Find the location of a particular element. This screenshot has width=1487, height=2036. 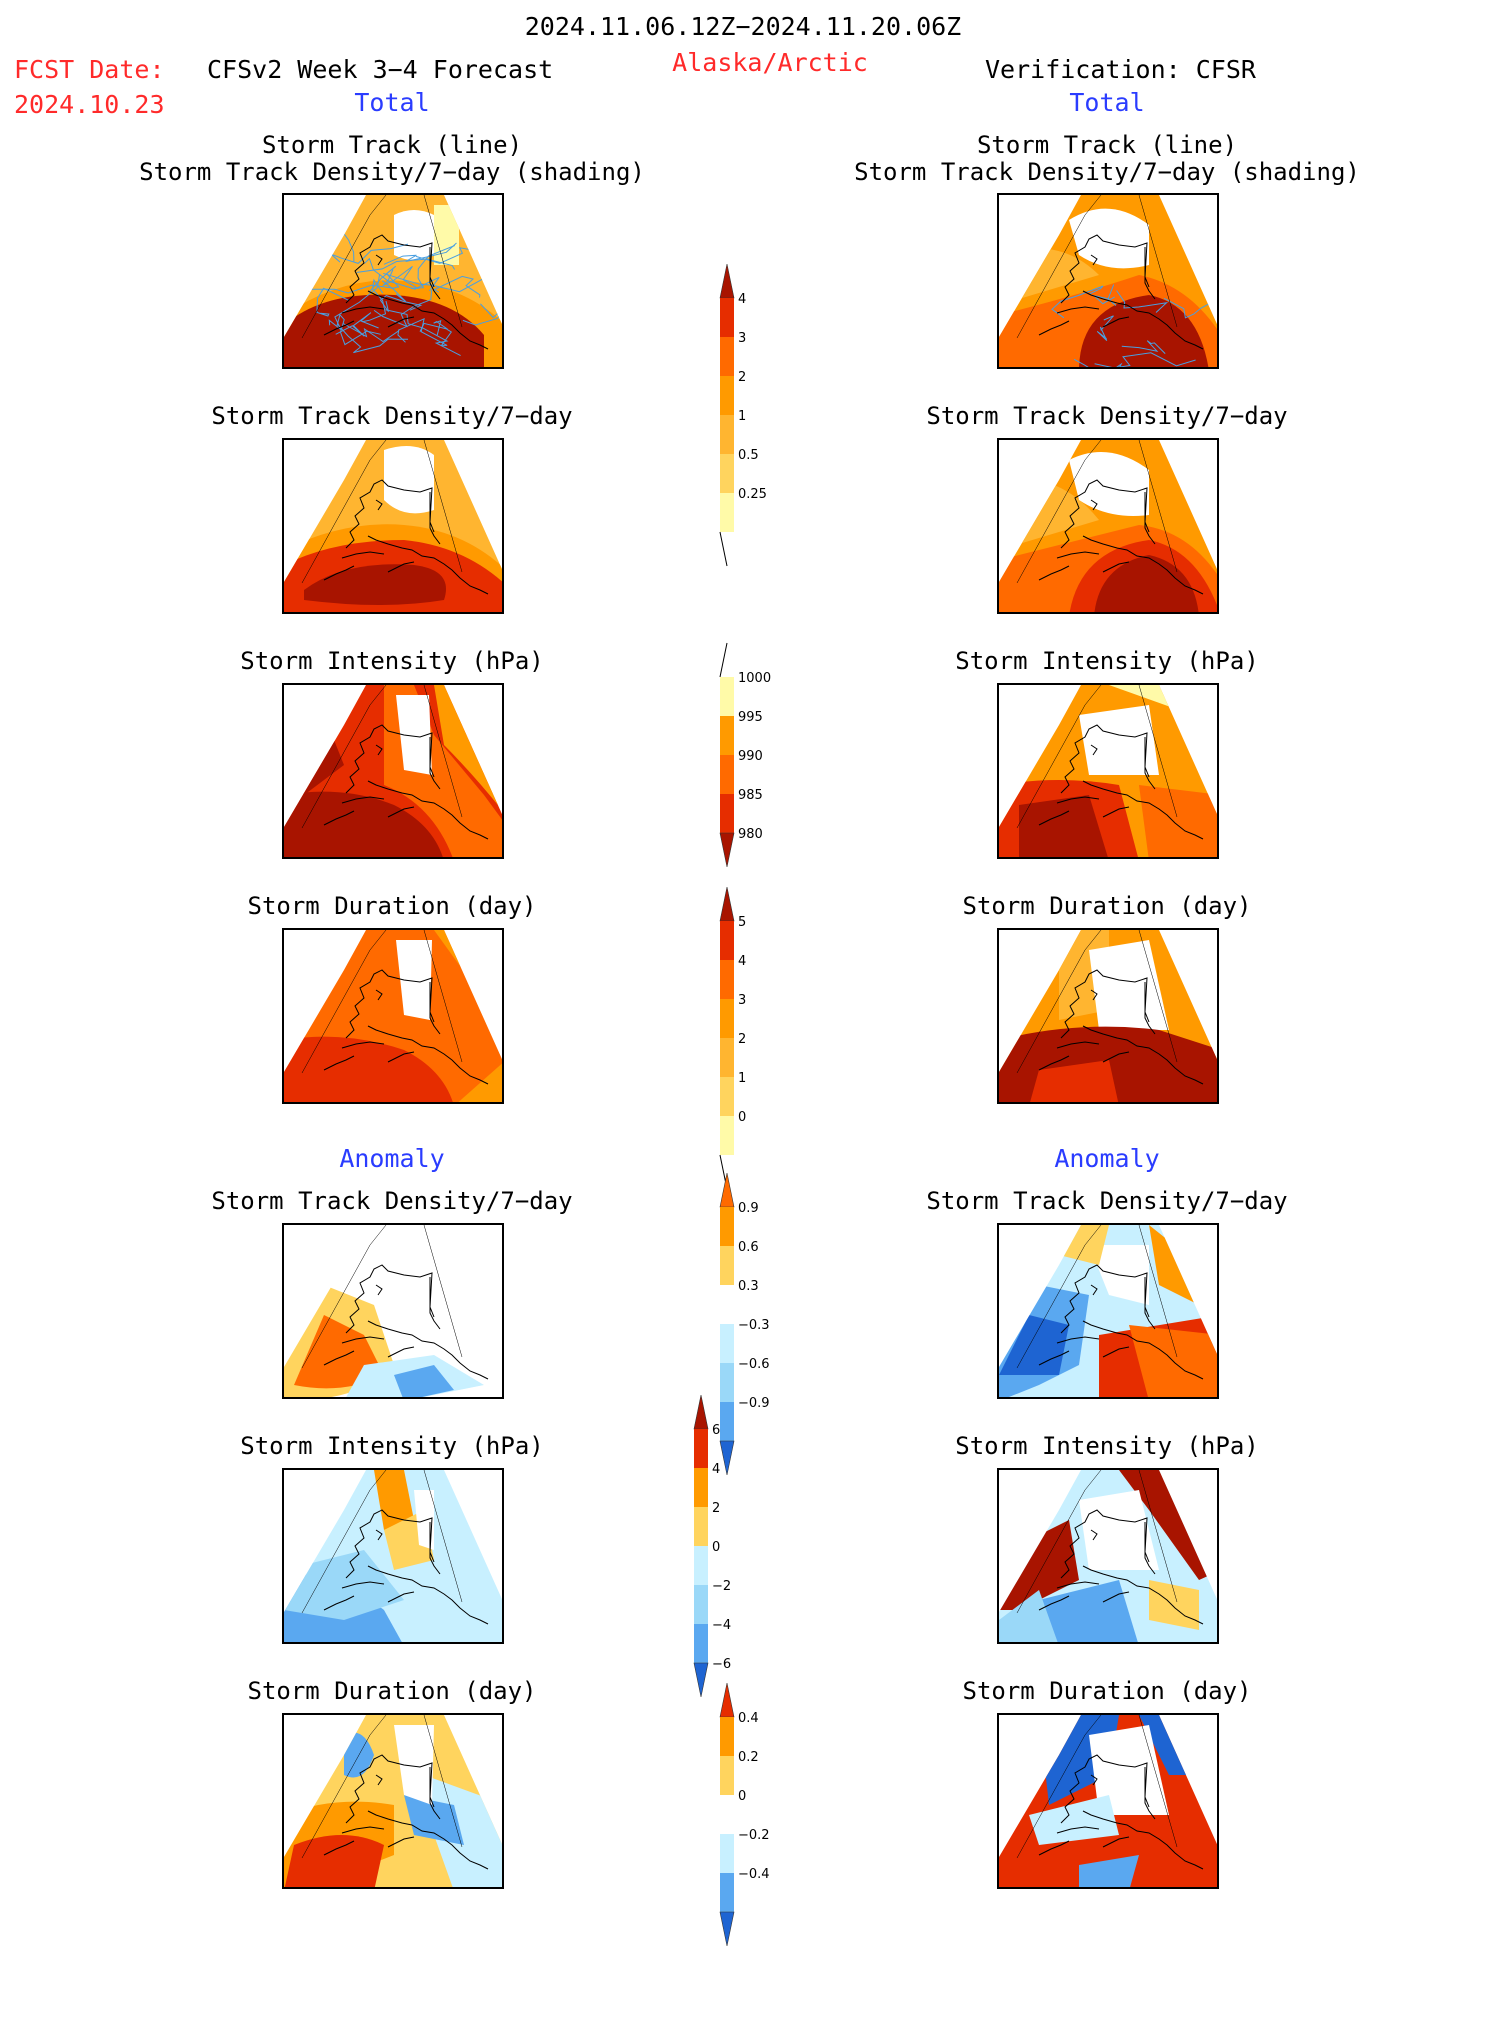

colorbar-tick-label: 990 is located at coordinates (750, 756).